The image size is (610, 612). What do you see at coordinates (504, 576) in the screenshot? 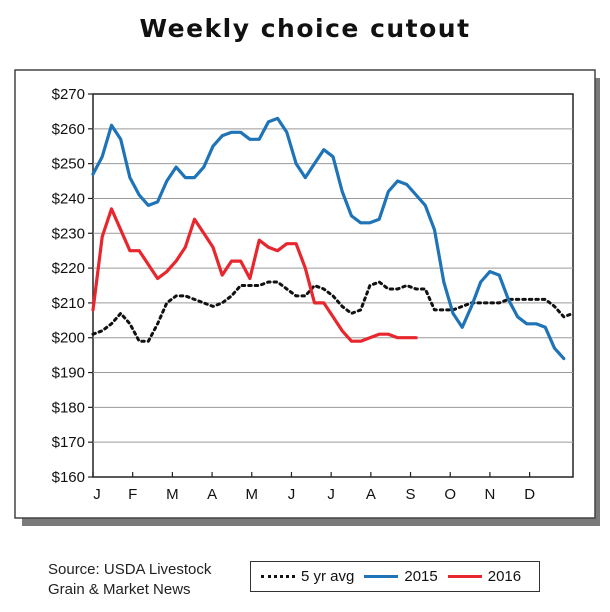
I see `legend-label-2016: 2016` at bounding box center [504, 576].